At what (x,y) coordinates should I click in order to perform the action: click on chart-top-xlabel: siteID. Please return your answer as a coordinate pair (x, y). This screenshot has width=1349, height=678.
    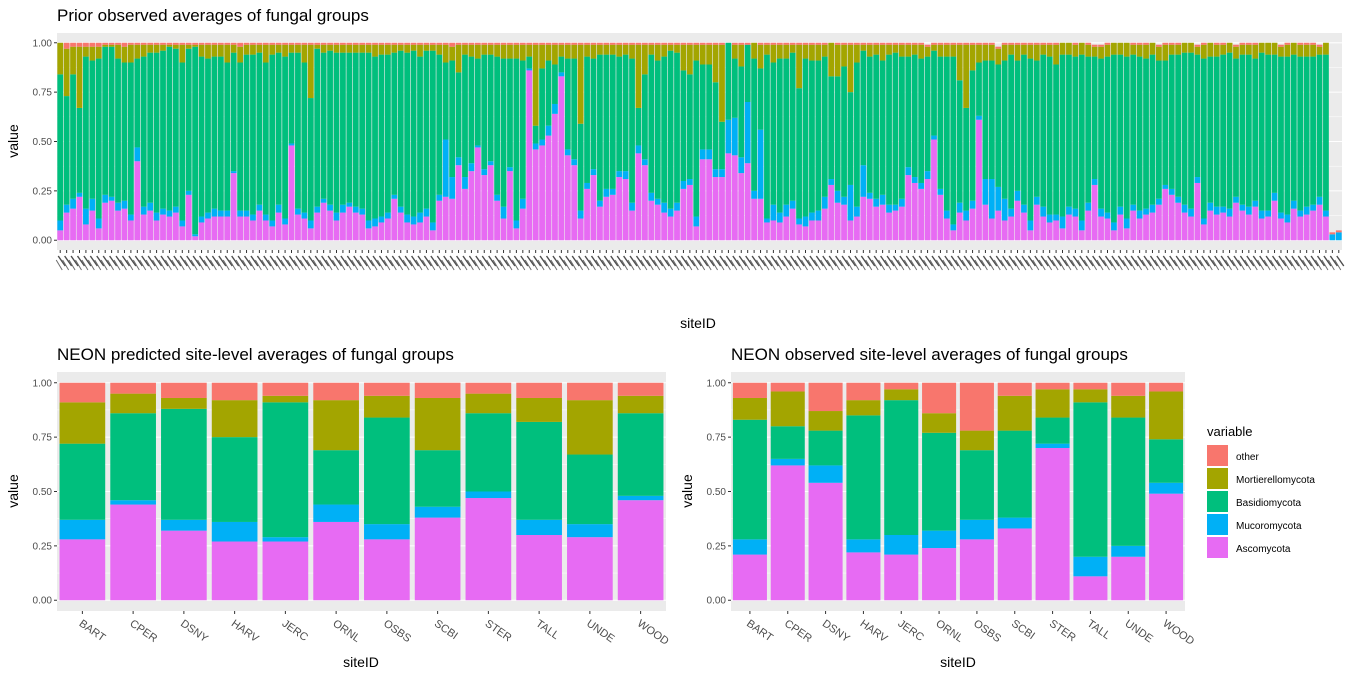
    Looking at the image, I should click on (698, 323).